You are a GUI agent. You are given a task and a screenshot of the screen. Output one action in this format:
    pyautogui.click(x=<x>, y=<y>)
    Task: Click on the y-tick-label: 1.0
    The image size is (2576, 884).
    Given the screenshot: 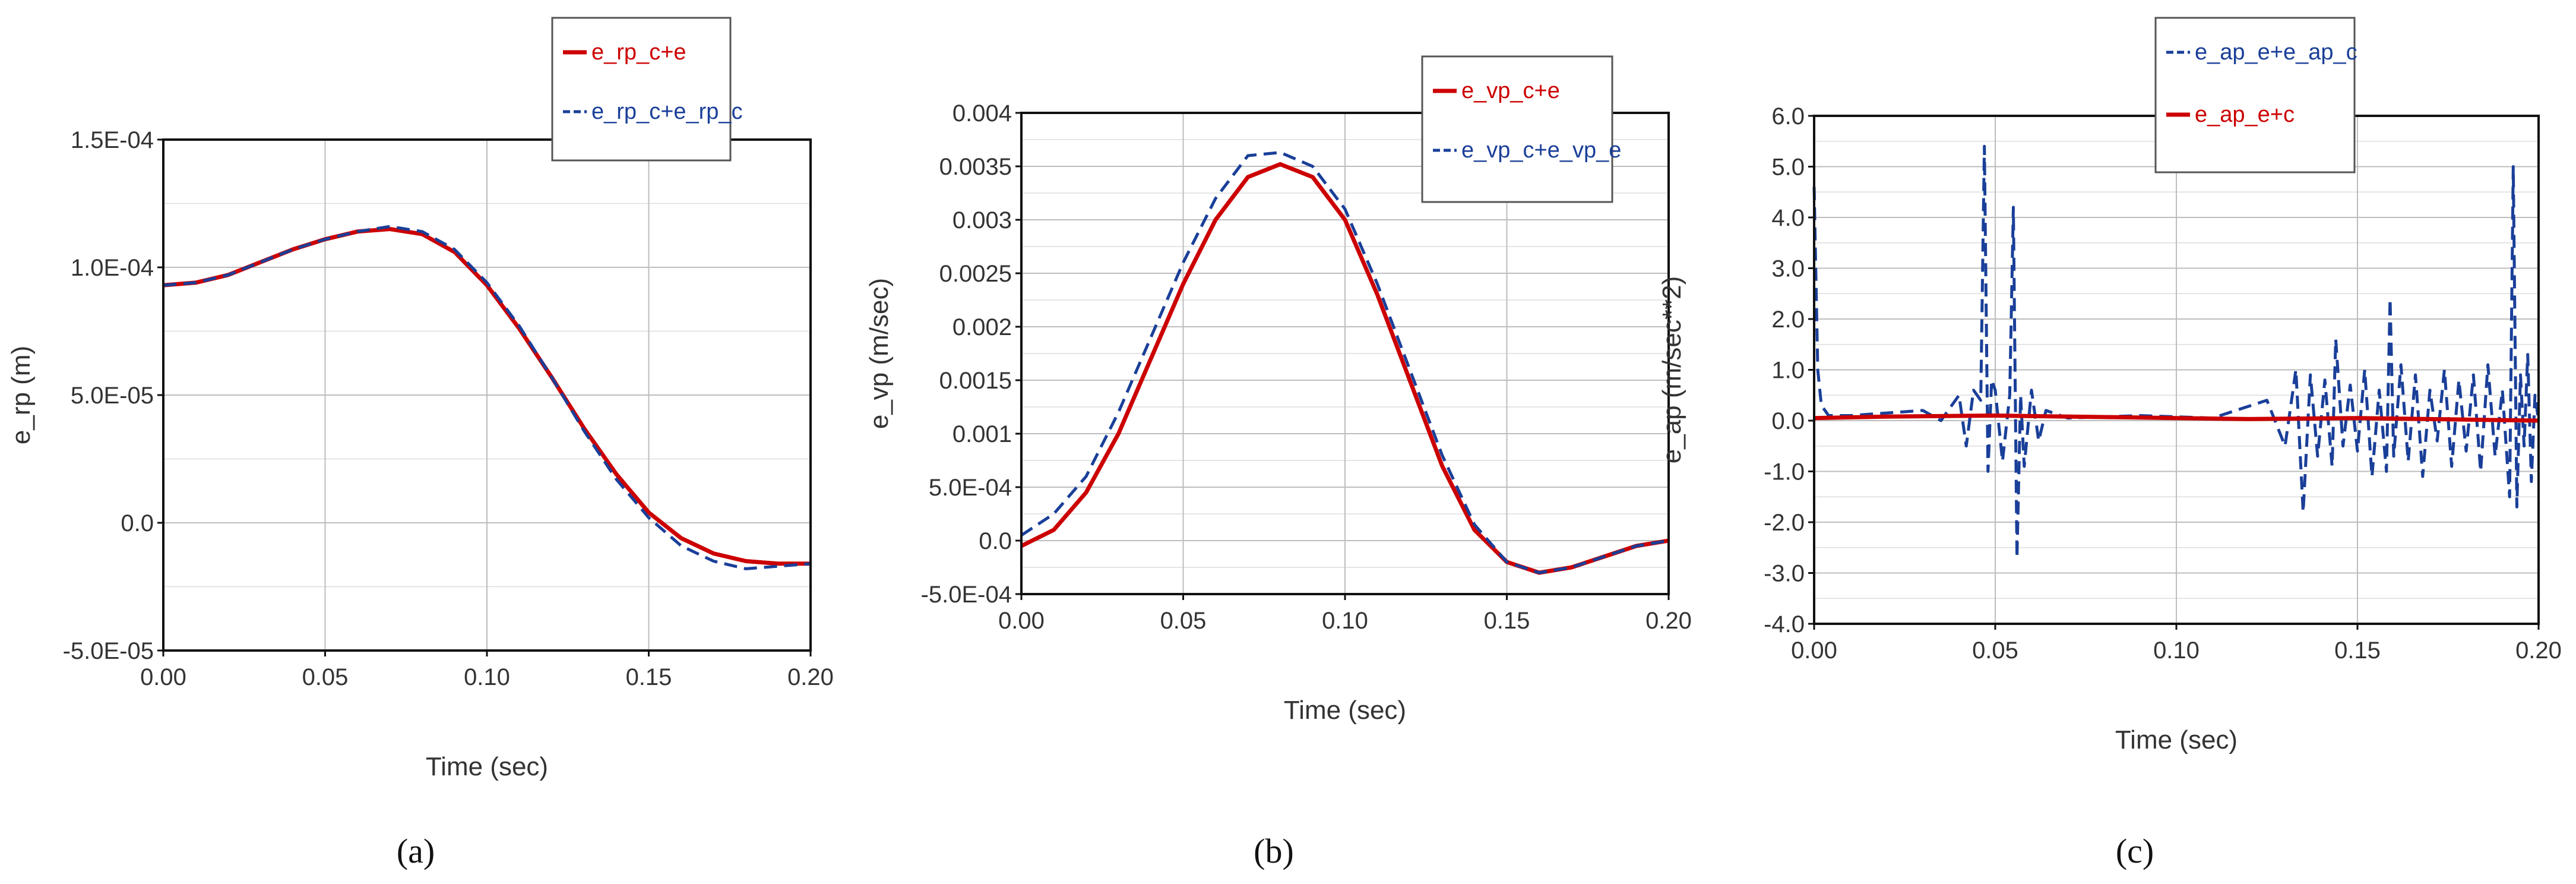 What is the action you would take?
    pyautogui.click(x=1788, y=371)
    